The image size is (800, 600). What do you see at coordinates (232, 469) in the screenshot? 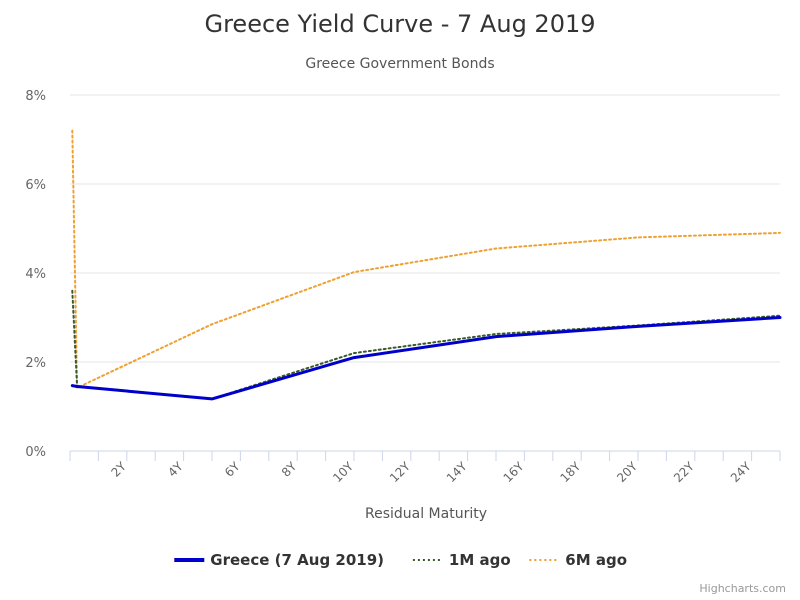
I see `x-tick-label: 6Y` at bounding box center [232, 469].